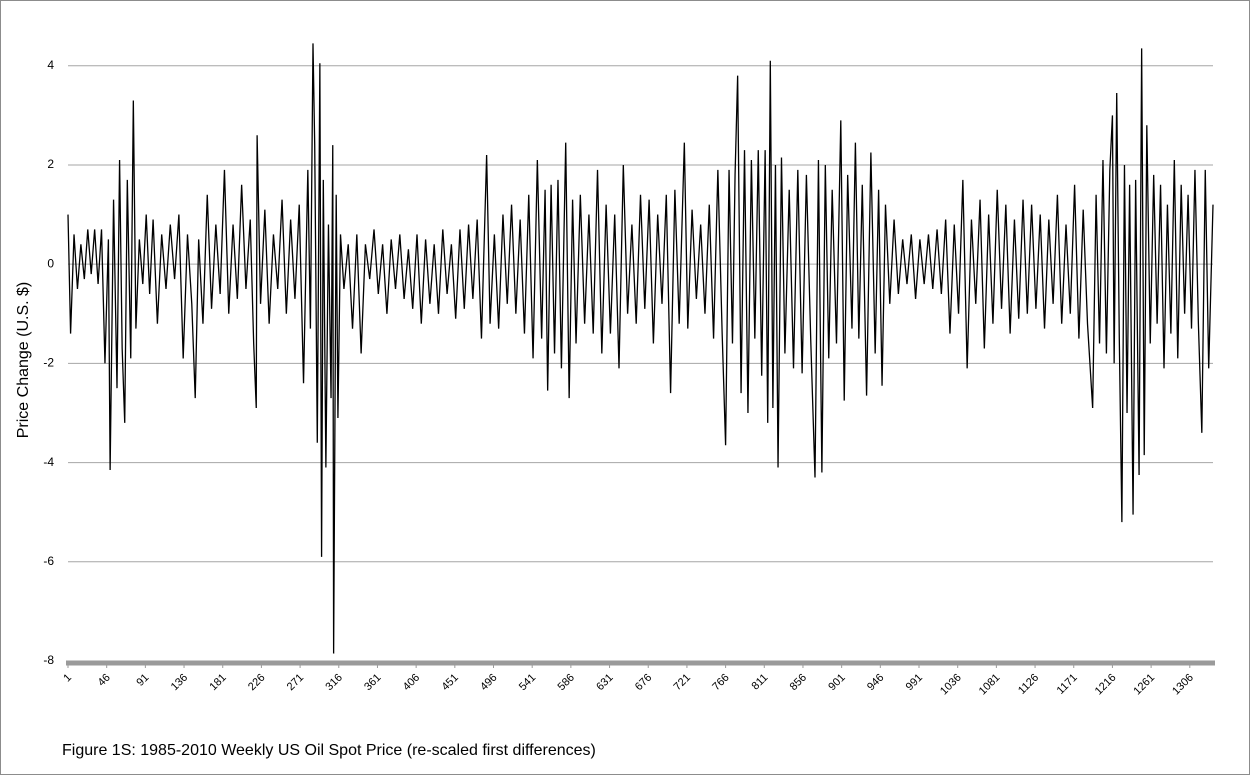 The height and width of the screenshot is (781, 1251). What do you see at coordinates (48, 660) in the screenshot?
I see `y-tick-label: -8` at bounding box center [48, 660].